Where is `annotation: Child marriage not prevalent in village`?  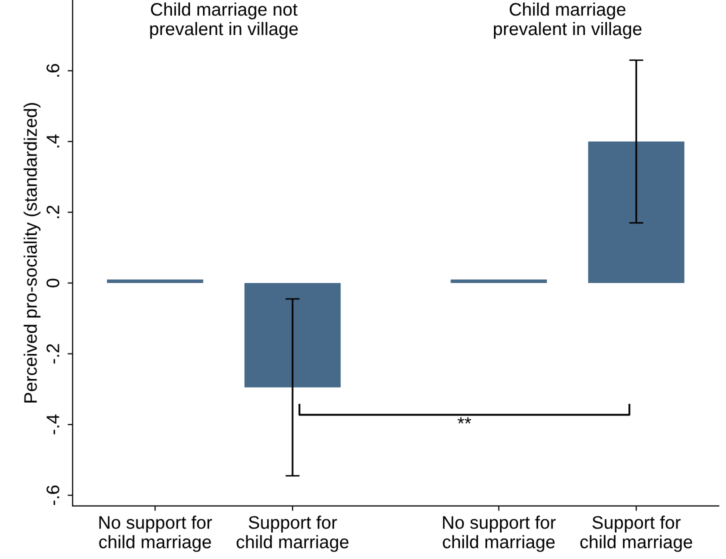 annotation: Child marriage not prevalent in village is located at coordinates (224, 20).